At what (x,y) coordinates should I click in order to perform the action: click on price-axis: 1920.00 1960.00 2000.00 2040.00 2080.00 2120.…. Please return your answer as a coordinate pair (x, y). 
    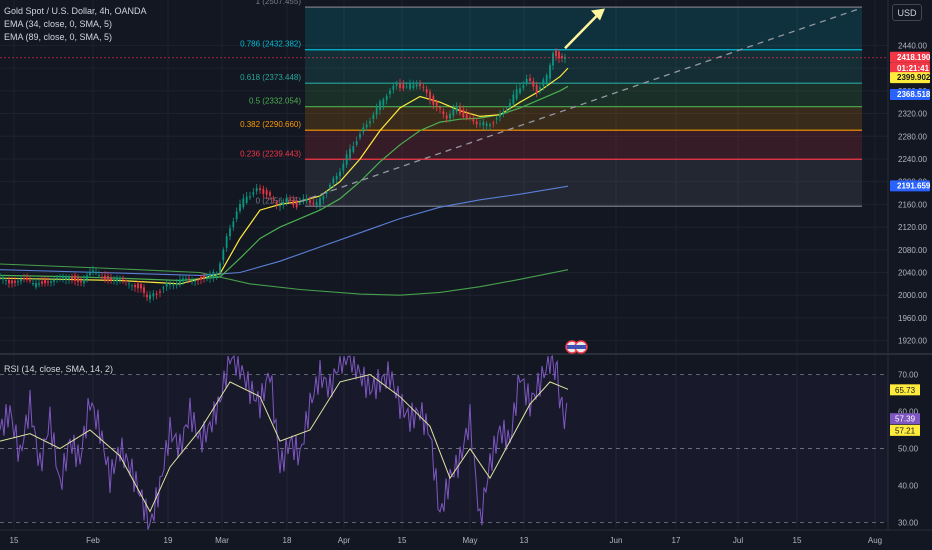
    Looking at the image, I should click on (909, 265).